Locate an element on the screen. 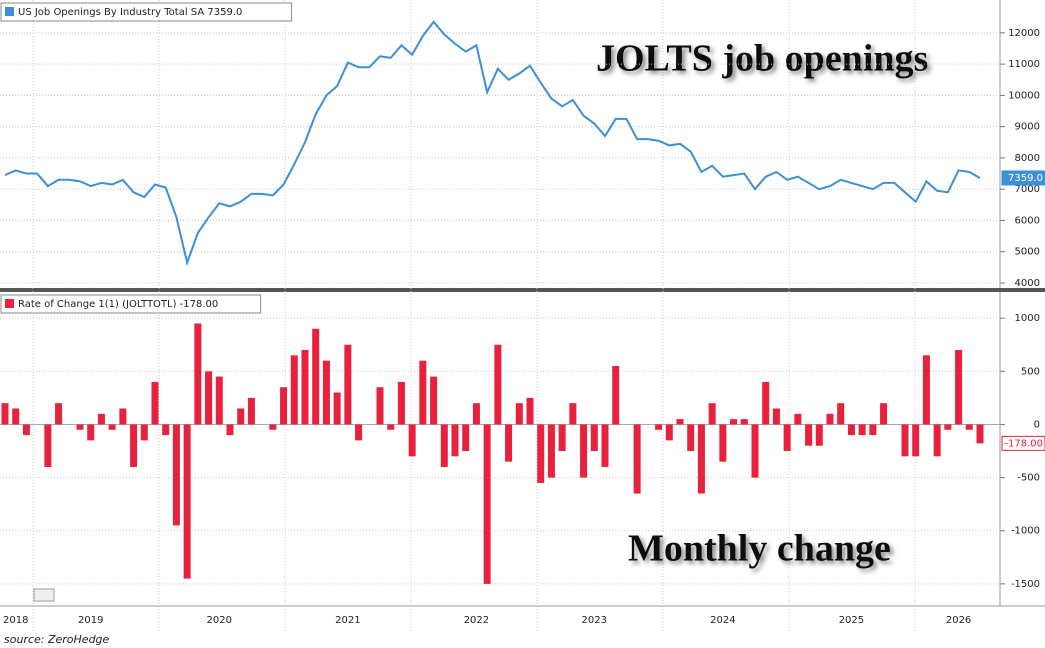 The width and height of the screenshot is (1045, 648). y-tick-label: 1000 is located at coordinates (1027, 318).